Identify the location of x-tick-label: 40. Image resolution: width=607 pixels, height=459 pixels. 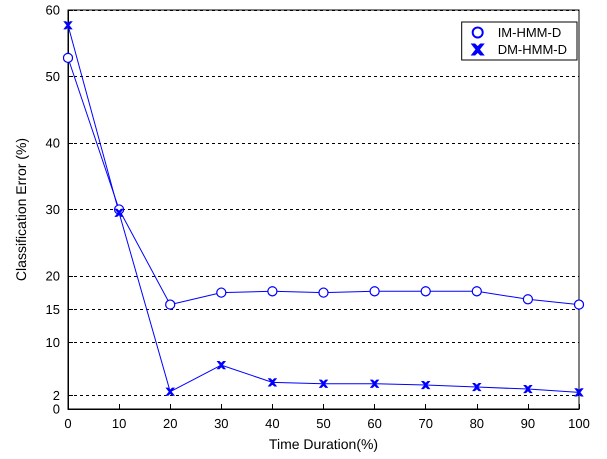
(272, 423).